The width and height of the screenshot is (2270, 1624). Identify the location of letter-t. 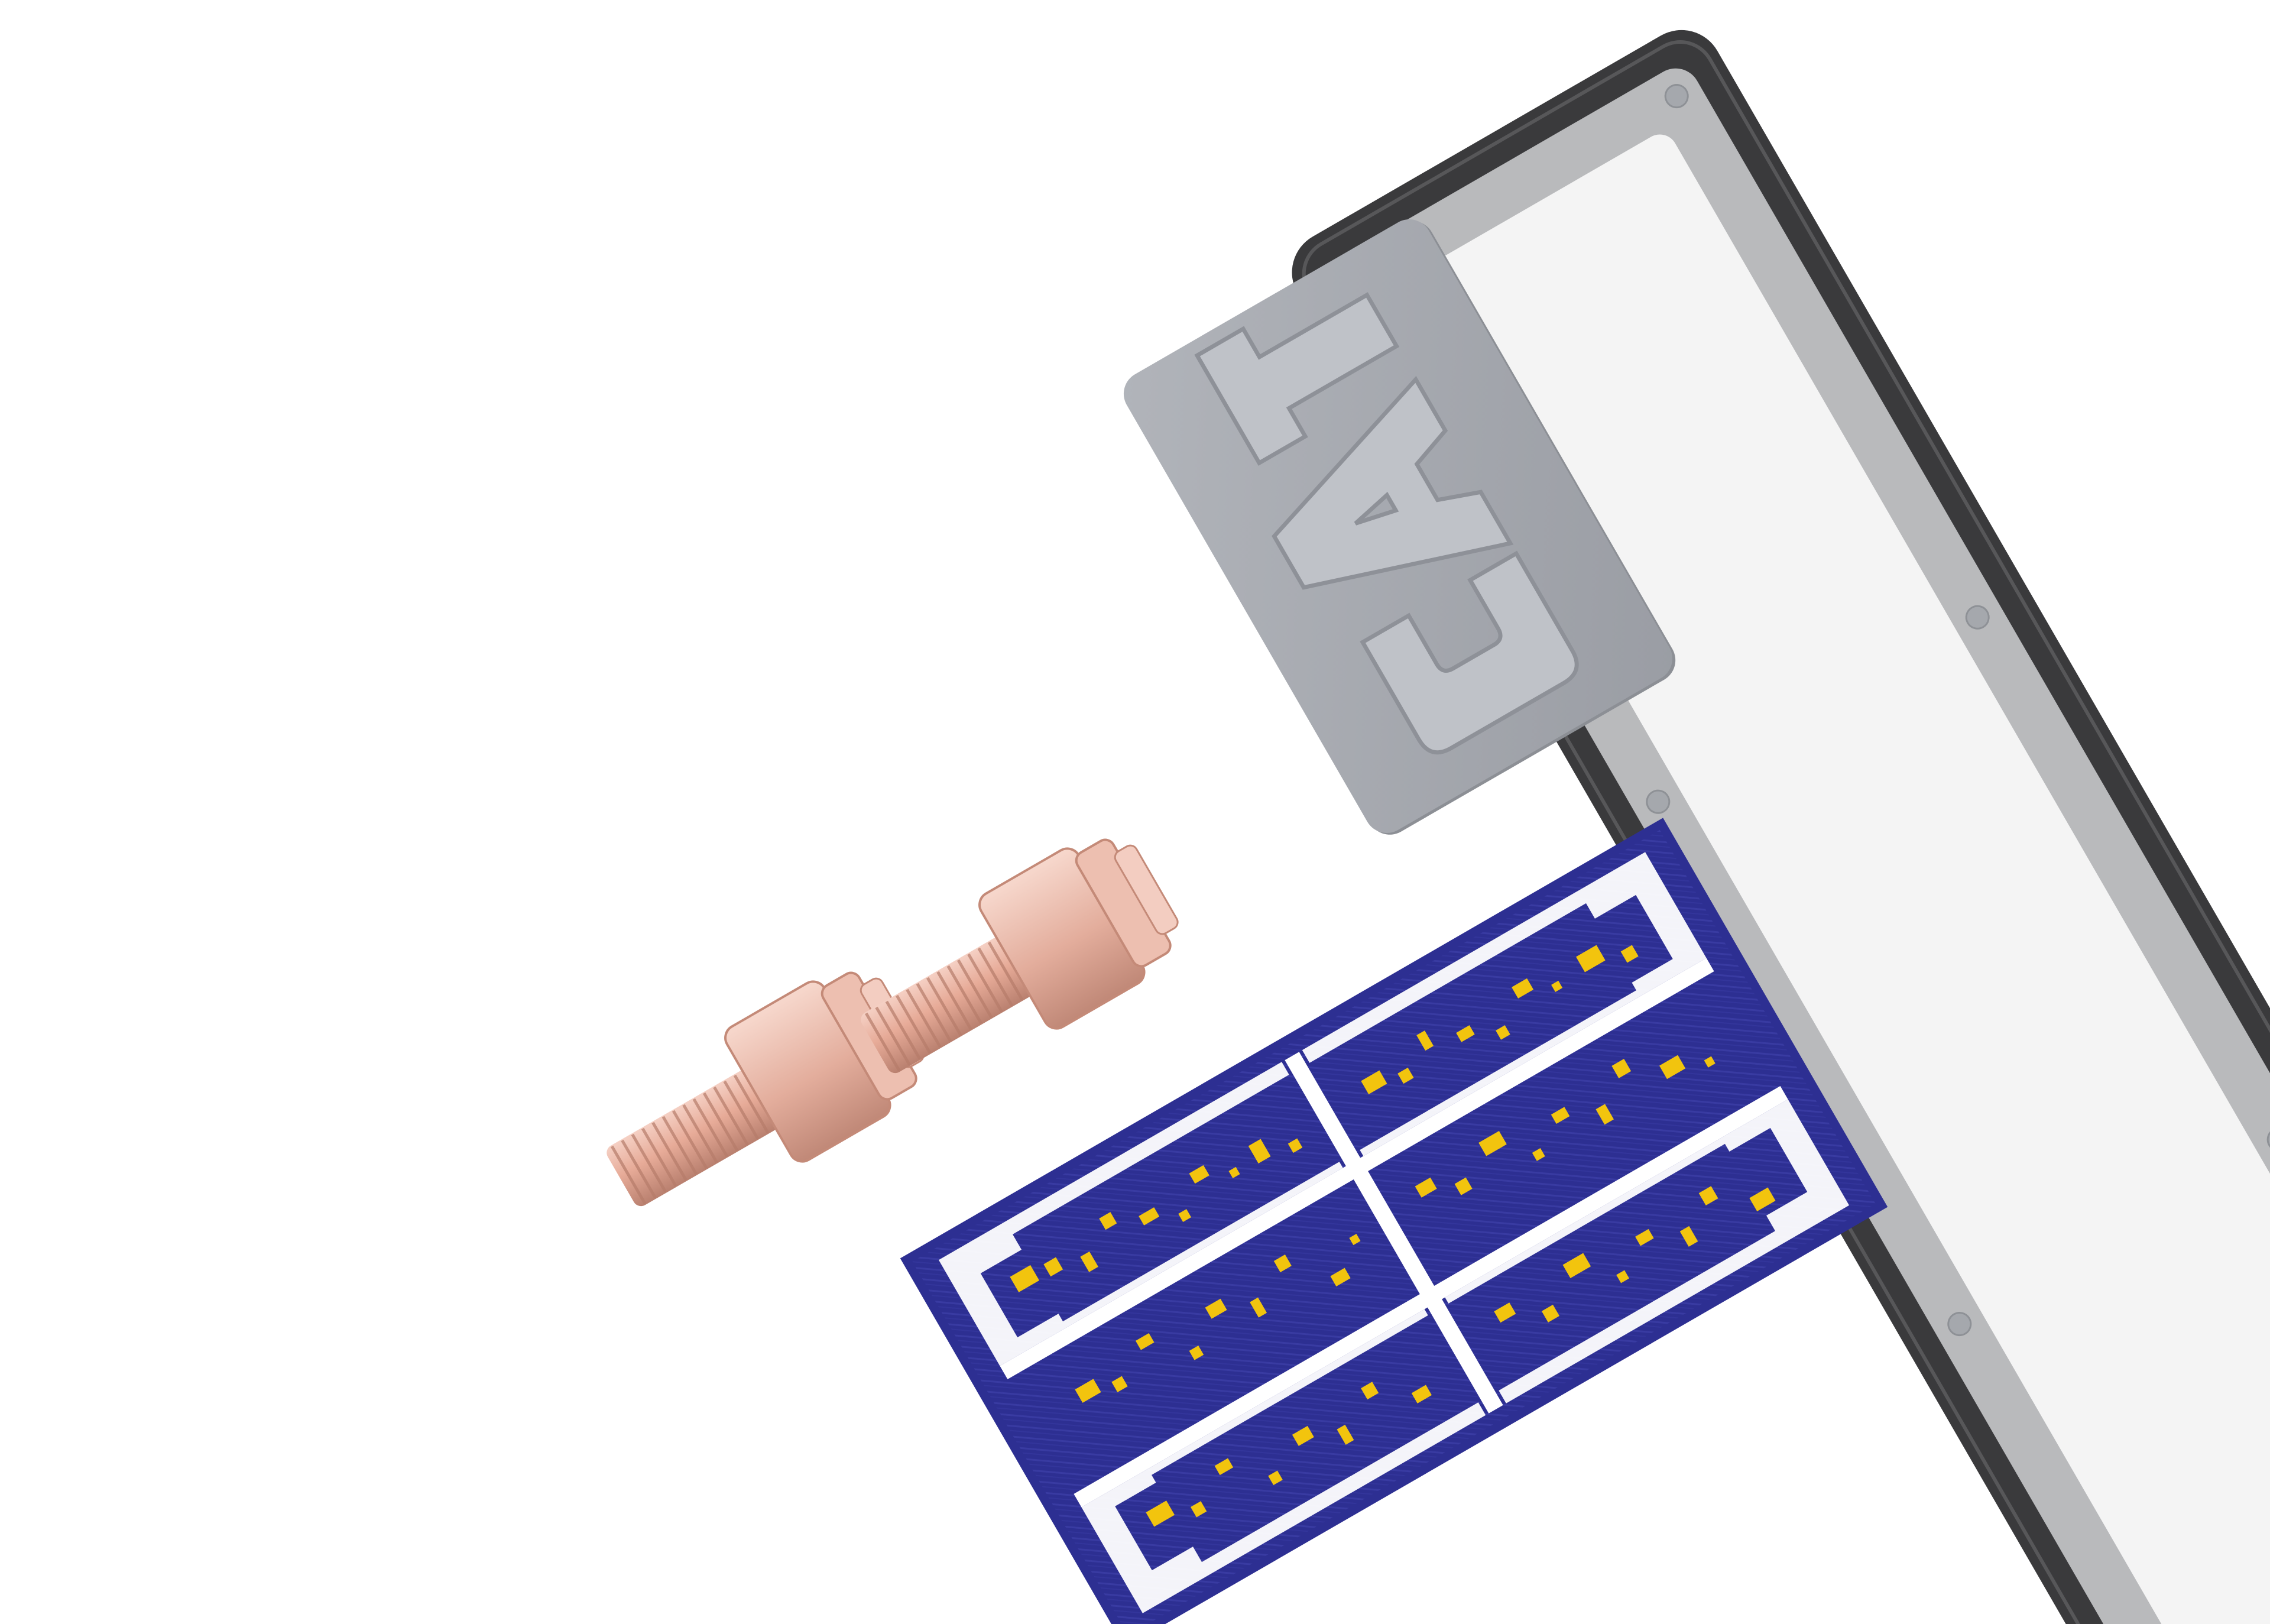
(1297, 379).